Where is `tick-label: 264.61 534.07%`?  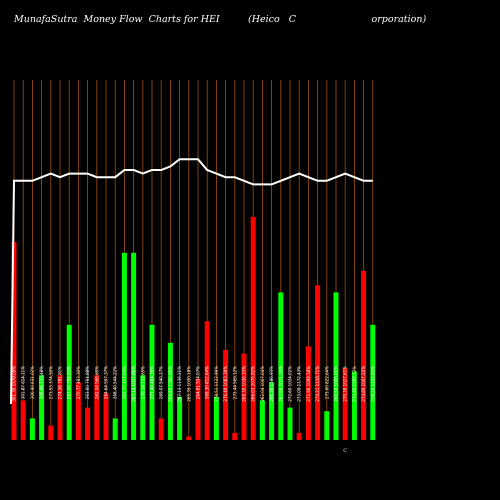 tick-label: 264.61 534.07% is located at coordinates (198, 382).